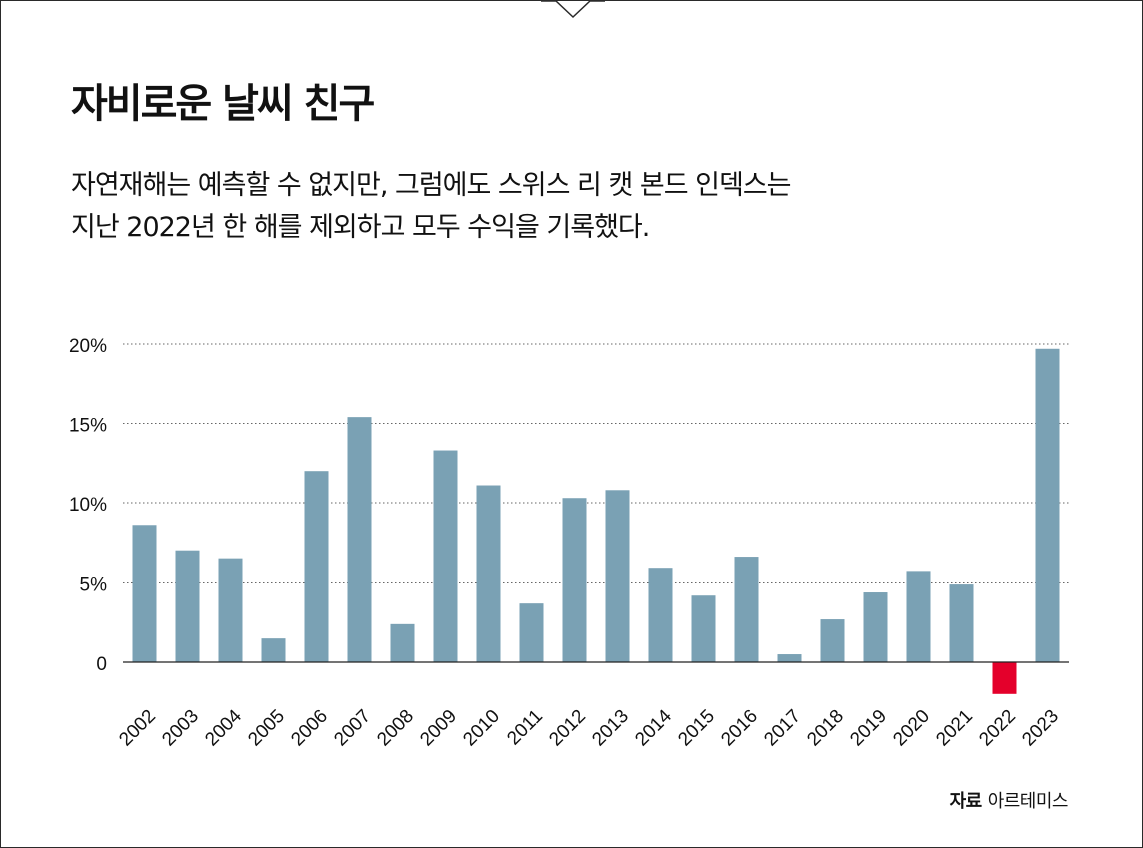 Image resolution: width=1143 pixels, height=848 pixels. I want to click on x-tick-label: 2009, so click(438, 728).